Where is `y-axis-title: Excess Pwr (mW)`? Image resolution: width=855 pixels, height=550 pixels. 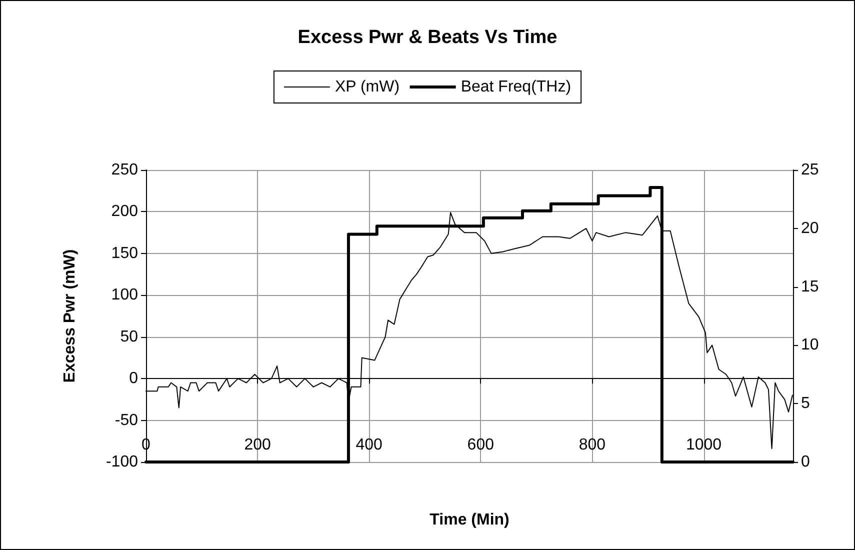 y-axis-title: Excess Pwr (mW) is located at coordinates (70, 316).